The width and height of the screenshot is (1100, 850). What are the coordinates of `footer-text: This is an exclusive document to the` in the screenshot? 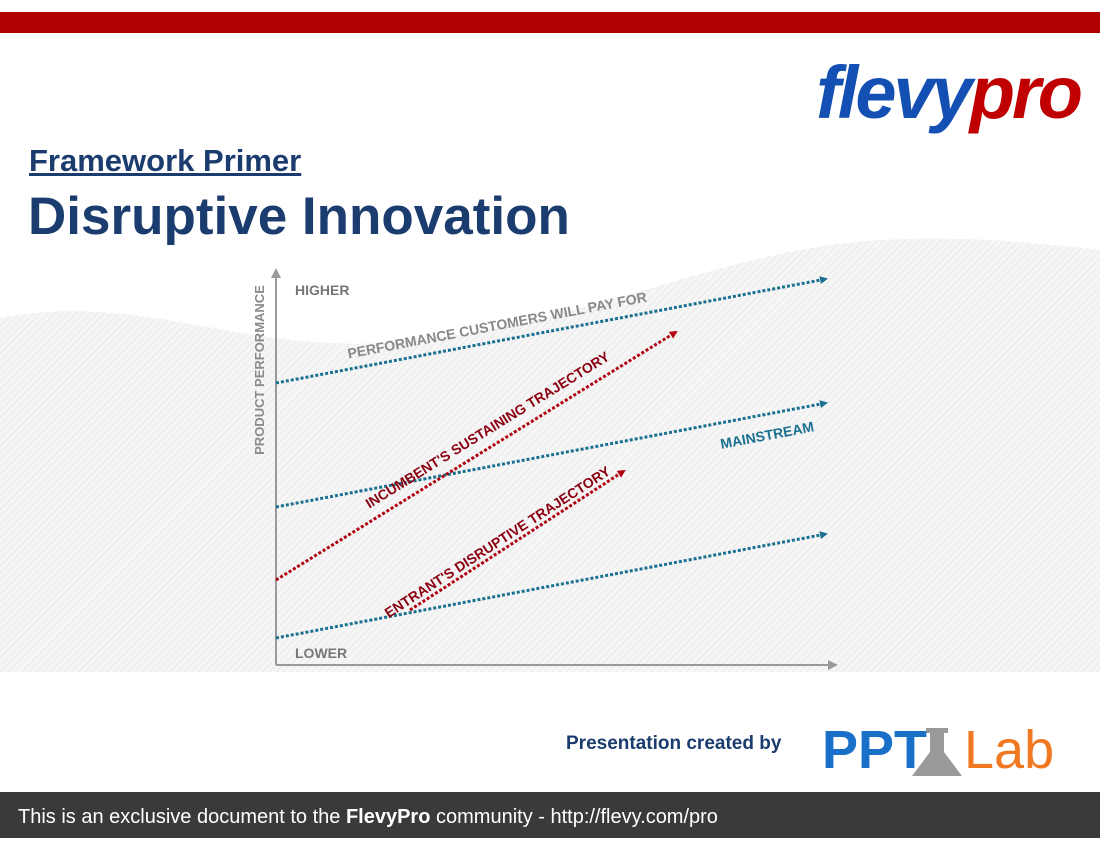 It's located at (179, 817).